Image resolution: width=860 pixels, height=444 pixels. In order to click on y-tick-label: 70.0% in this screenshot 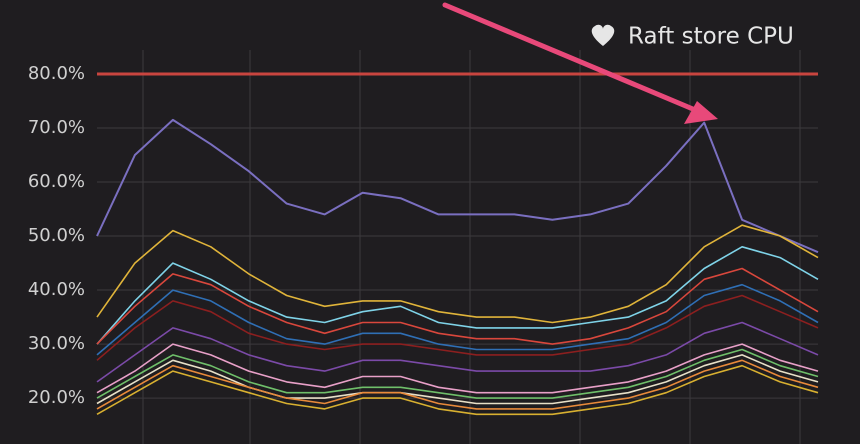, I will do `click(56, 127)`.